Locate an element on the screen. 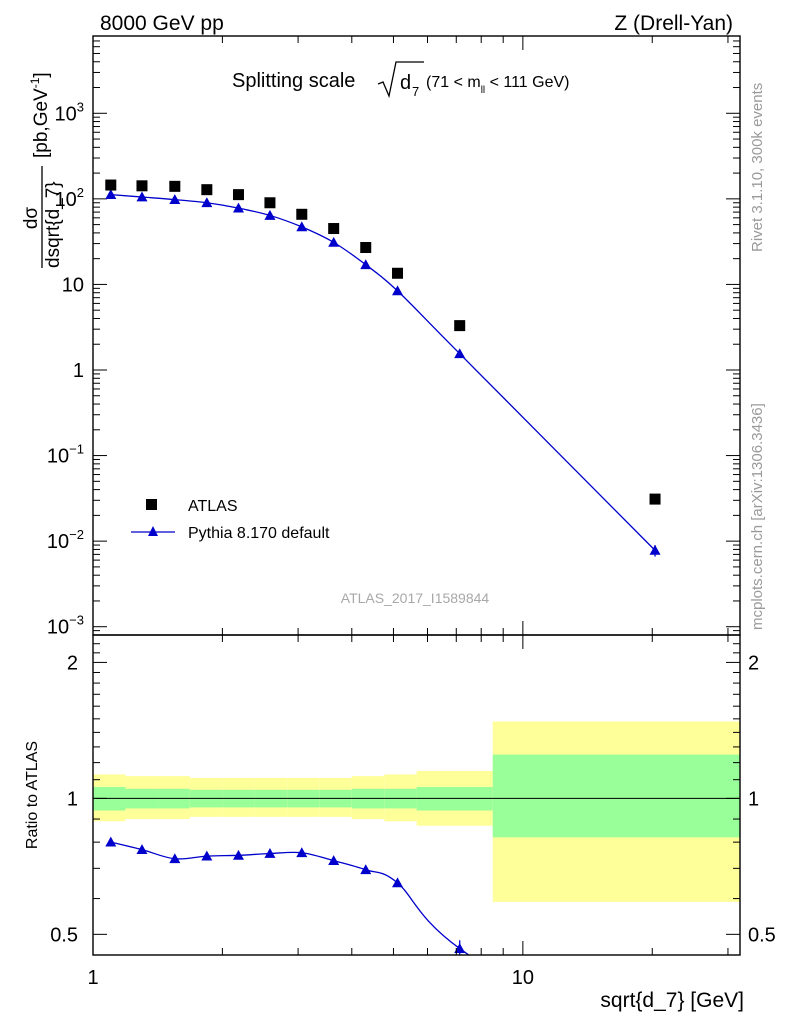 The image size is (786, 1024). ylabel-denominator: dsqrt{d_7} is located at coordinates (53, 224).